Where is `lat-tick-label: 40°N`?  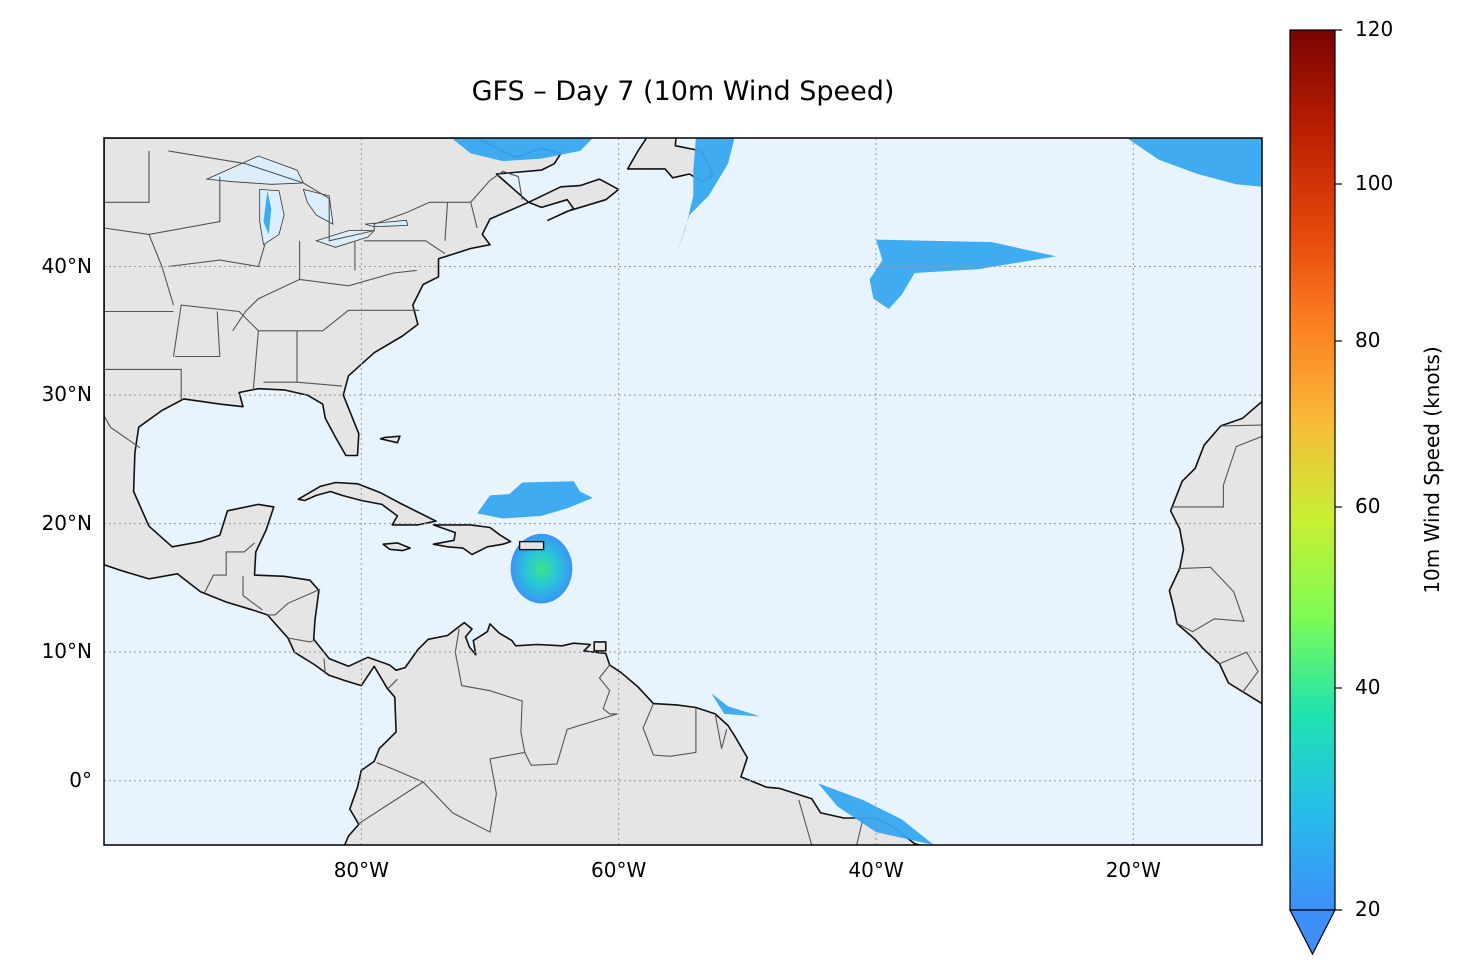 lat-tick-label: 40°N is located at coordinates (66, 265).